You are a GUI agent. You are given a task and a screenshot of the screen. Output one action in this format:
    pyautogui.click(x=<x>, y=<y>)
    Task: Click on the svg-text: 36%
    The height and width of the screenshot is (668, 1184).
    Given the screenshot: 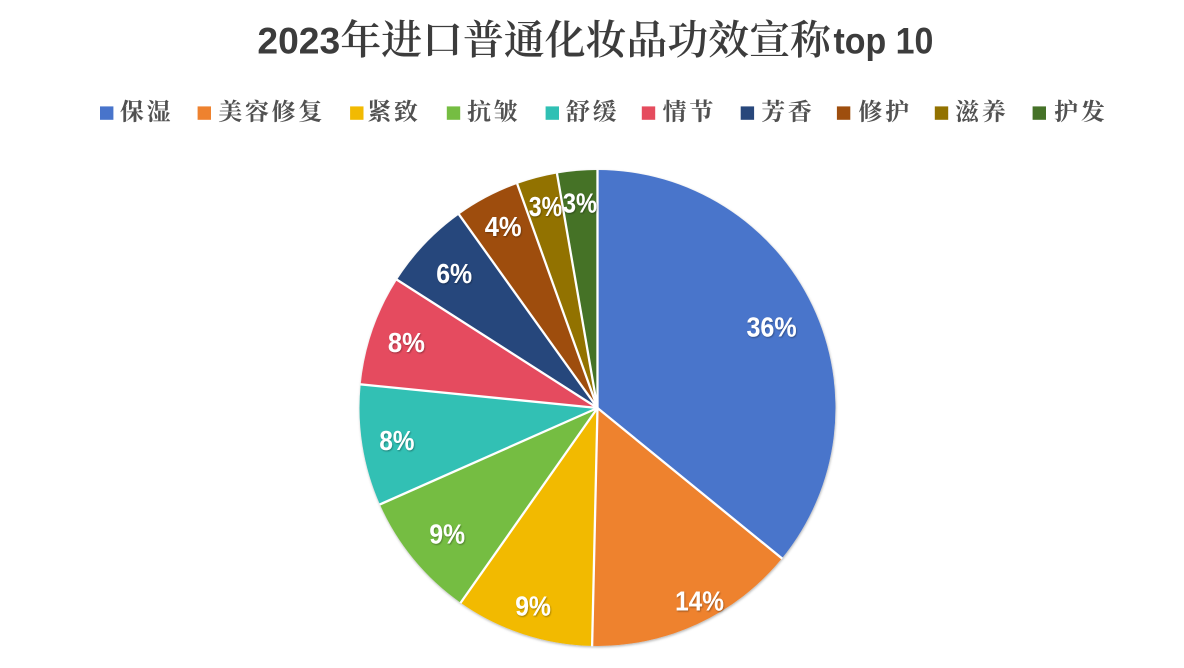 What is the action you would take?
    pyautogui.click(x=772, y=327)
    